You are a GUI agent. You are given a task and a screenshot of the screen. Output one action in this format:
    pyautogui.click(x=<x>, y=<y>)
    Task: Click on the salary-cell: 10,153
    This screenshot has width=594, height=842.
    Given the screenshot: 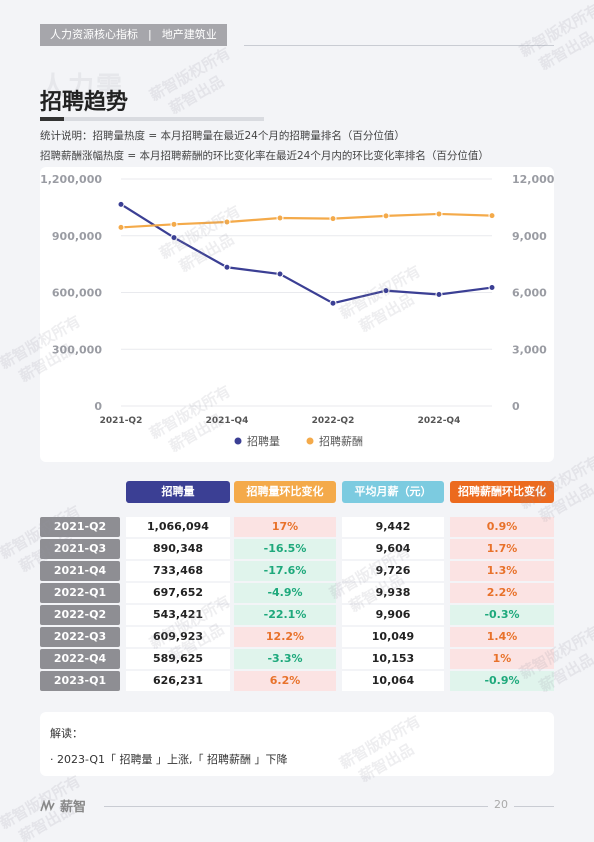 What is the action you would take?
    pyautogui.click(x=393, y=659)
    